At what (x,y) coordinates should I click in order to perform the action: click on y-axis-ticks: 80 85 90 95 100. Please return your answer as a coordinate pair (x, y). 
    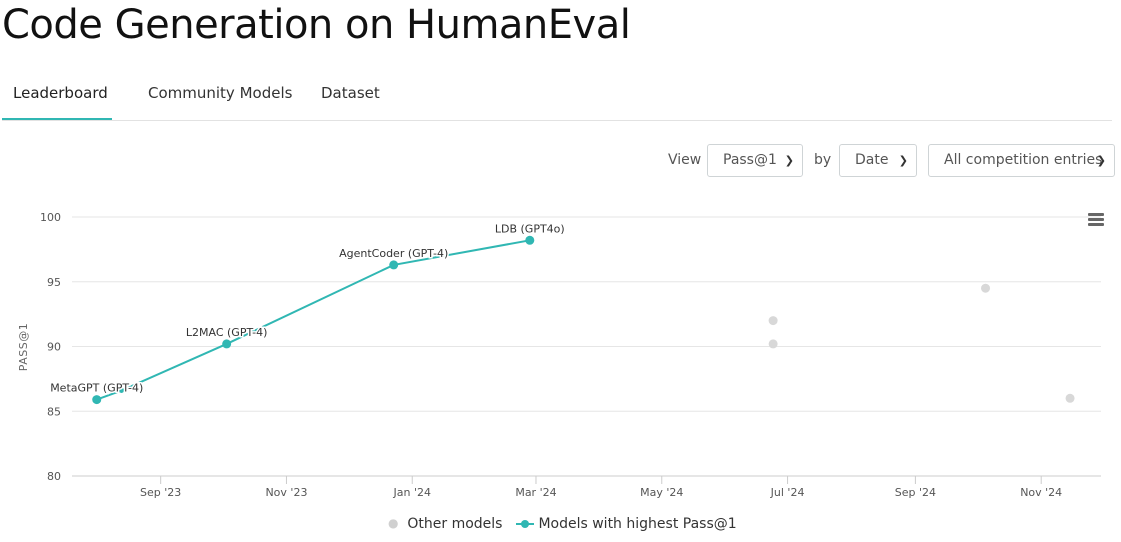
    Looking at the image, I should click on (50, 347).